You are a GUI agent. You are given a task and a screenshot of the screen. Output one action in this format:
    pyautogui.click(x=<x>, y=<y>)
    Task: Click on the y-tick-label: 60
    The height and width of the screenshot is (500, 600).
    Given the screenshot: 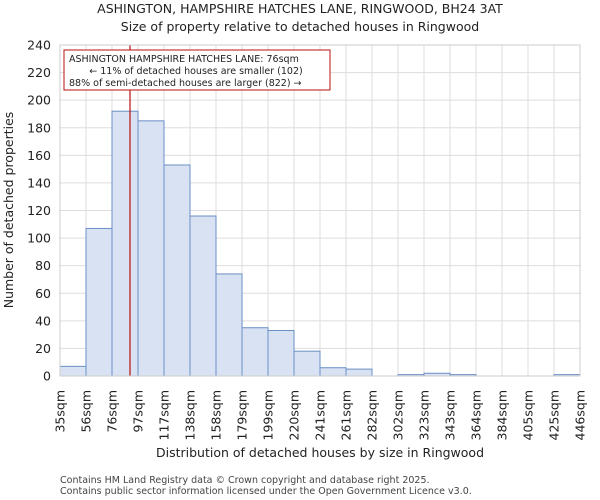 What is the action you would take?
    pyautogui.click(x=43, y=293)
    